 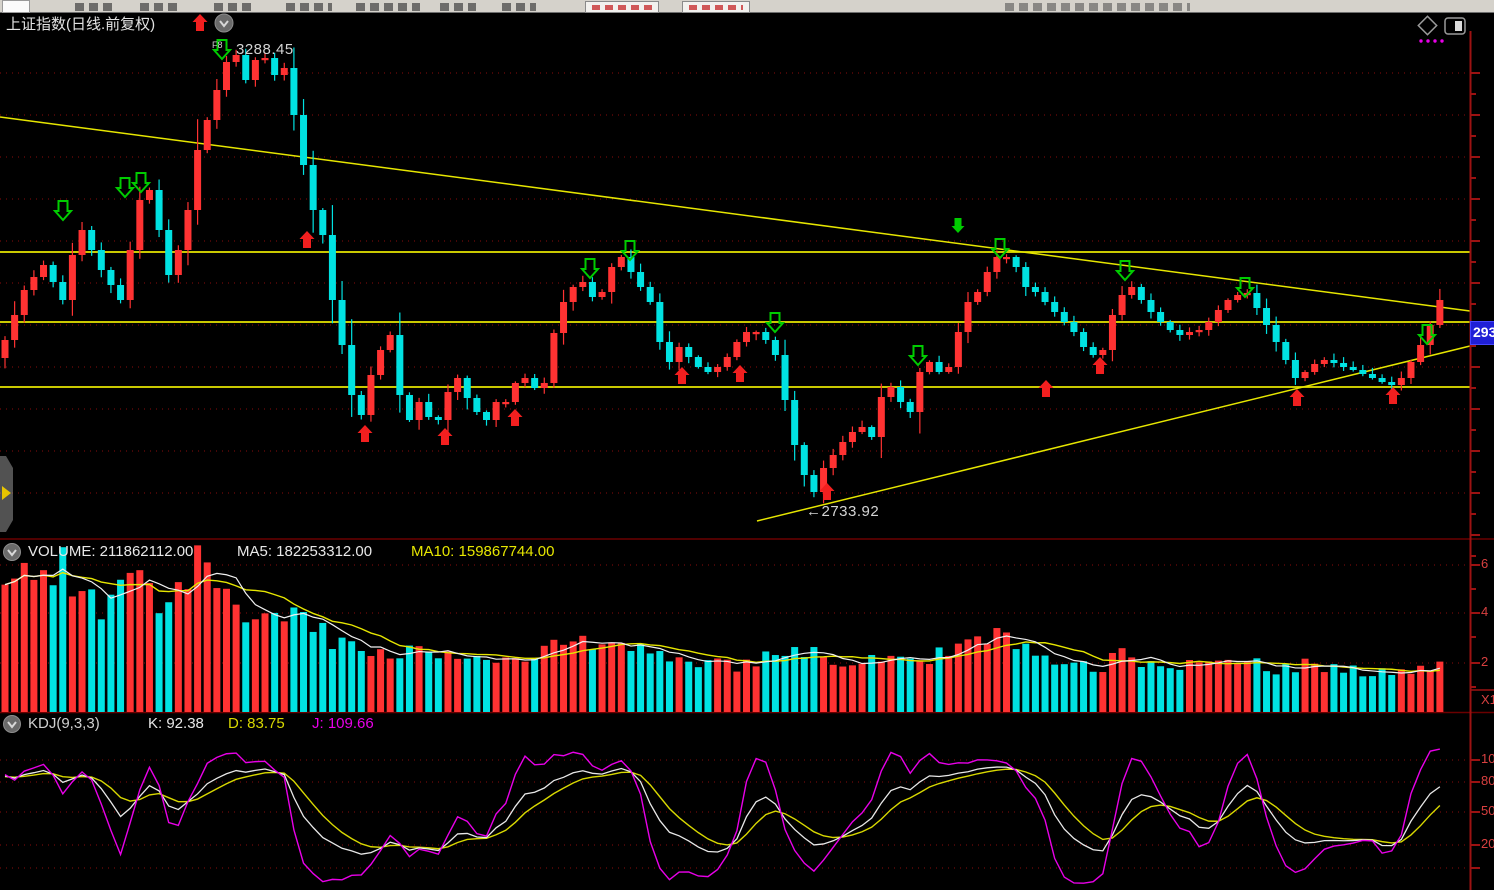 What do you see at coordinates (1427, 25) in the screenshot?
I see `diamond-icon` at bounding box center [1427, 25].